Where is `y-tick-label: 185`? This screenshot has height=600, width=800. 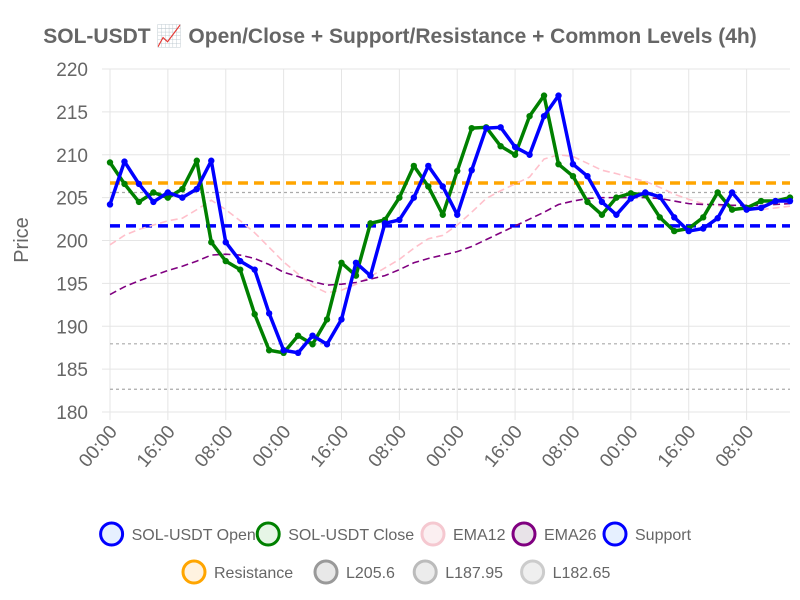 y-tick-label: 185 is located at coordinates (72, 370).